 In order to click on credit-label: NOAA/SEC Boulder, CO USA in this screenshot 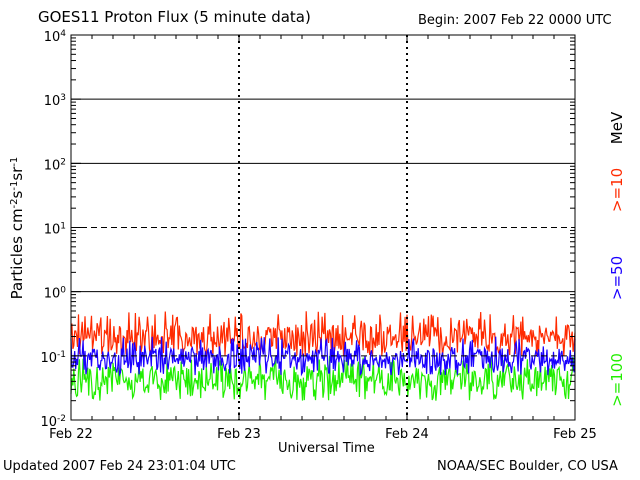, I will do `click(527, 466)`.